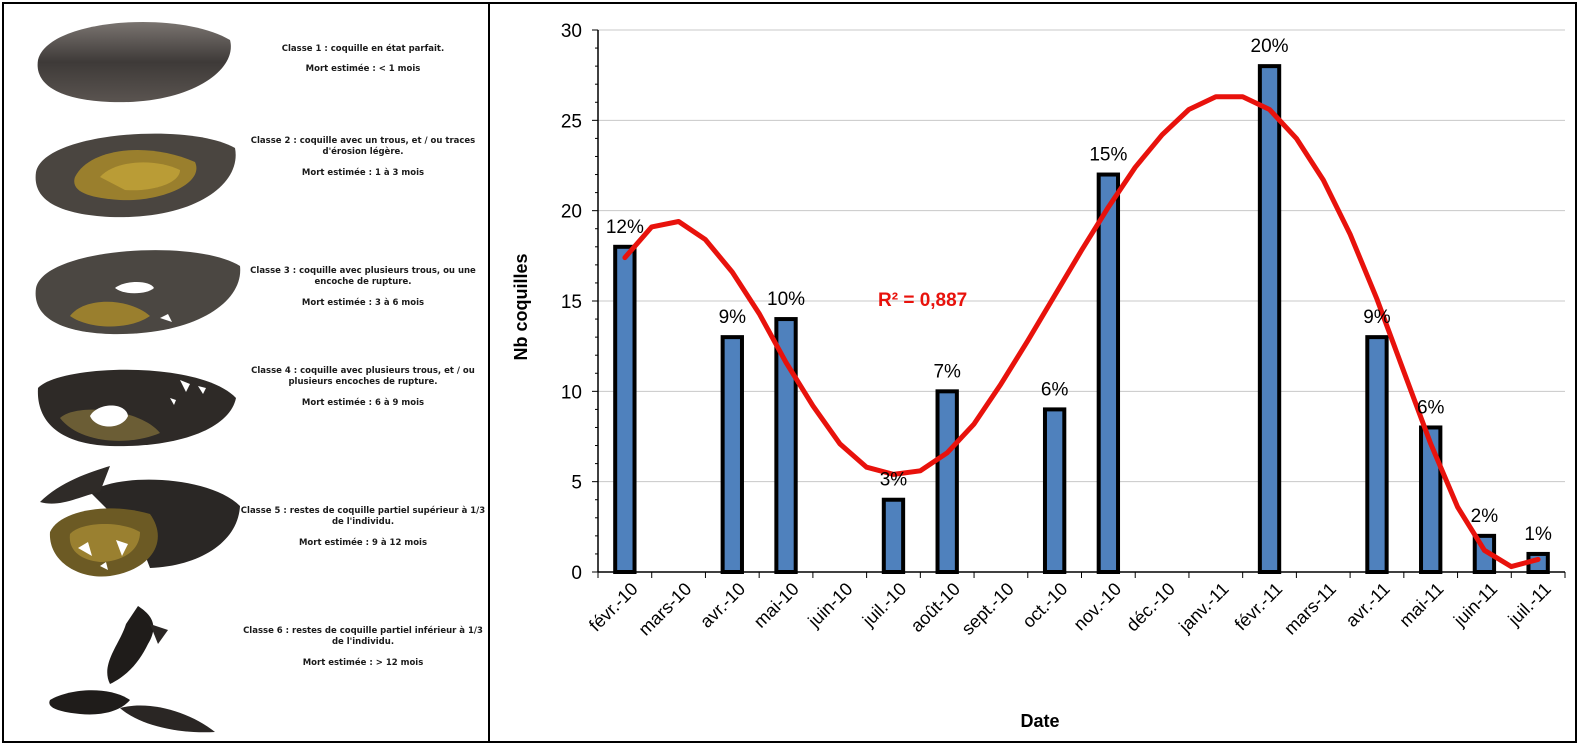 Image resolution: width=1581 pixels, height=747 pixels. I want to click on x-tick-label: févr.-11, so click(1259, 607).